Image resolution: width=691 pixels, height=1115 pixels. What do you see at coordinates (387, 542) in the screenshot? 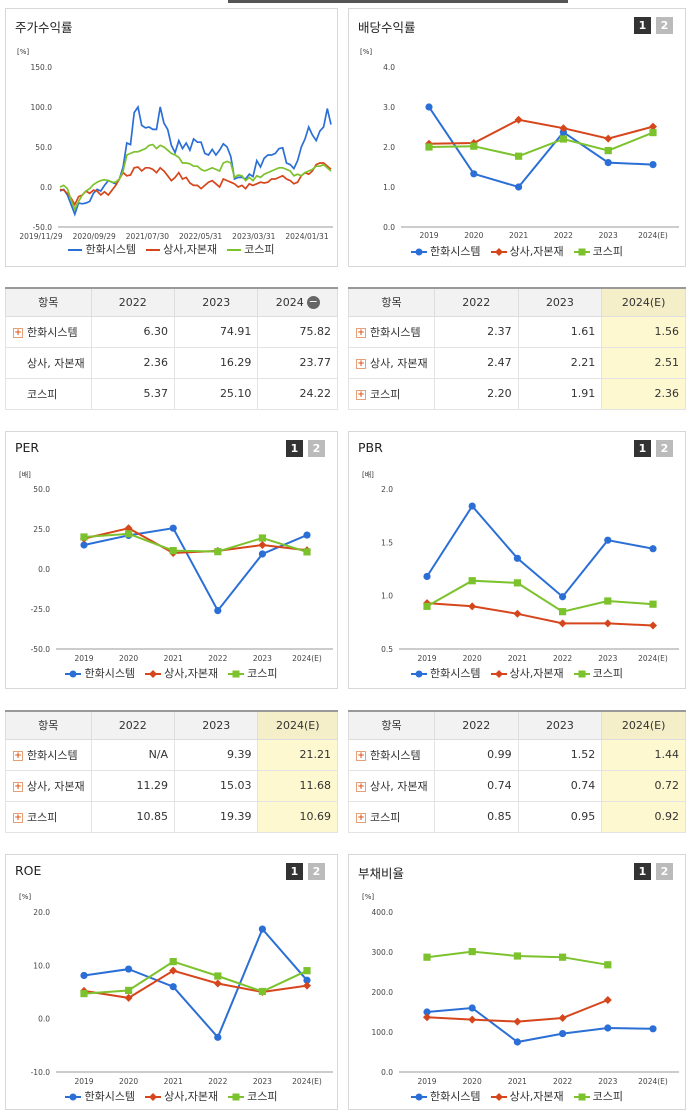
I see `y-tick-label: 1.5` at bounding box center [387, 542].